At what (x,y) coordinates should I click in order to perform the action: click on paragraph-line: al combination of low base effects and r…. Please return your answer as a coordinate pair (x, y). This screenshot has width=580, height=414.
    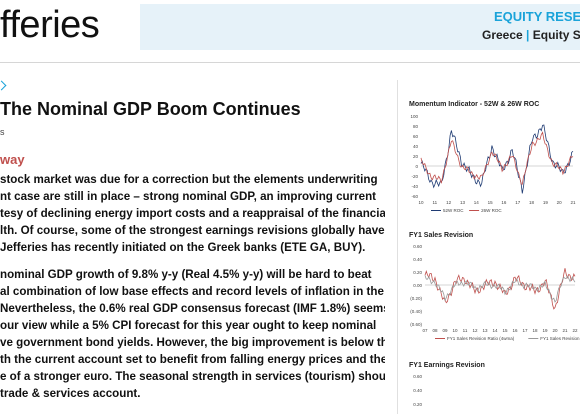
    Looking at the image, I should click on (192, 291).